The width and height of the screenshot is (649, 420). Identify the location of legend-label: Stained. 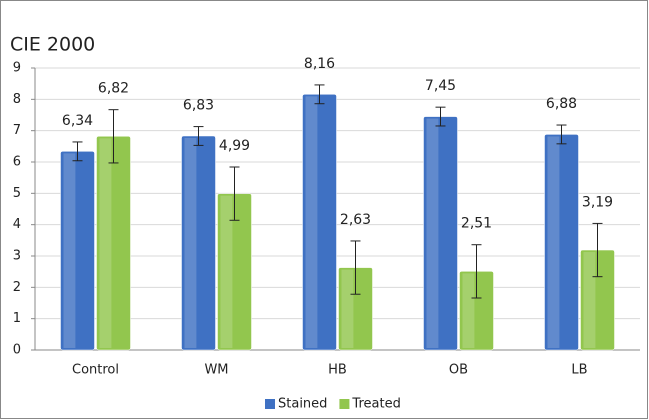
(302, 404).